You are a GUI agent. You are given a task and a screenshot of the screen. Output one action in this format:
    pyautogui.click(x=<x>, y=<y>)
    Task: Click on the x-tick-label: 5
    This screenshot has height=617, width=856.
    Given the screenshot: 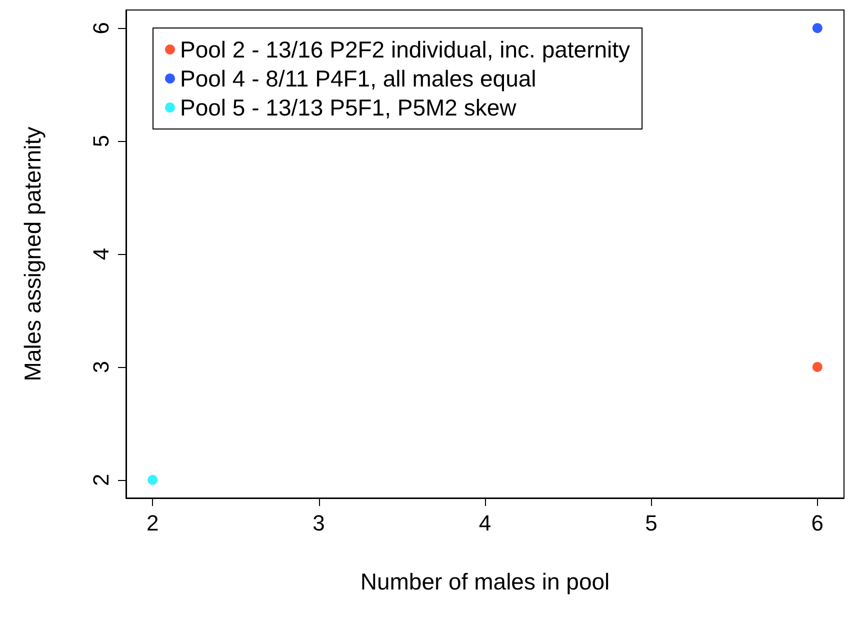 What is the action you would take?
    pyautogui.click(x=651, y=523)
    